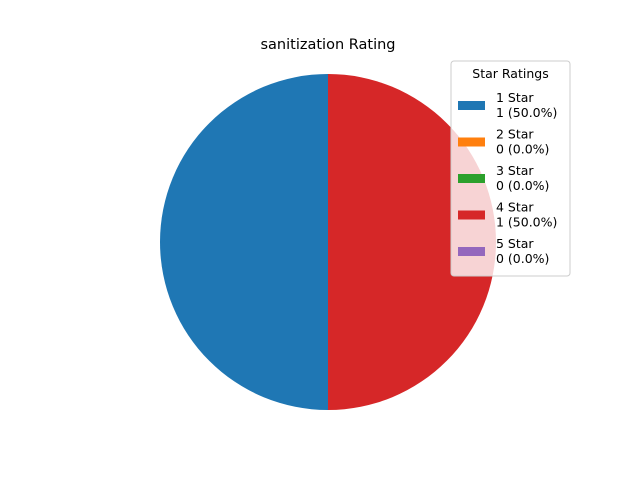  I want to click on legend-frame, so click(510, 168).